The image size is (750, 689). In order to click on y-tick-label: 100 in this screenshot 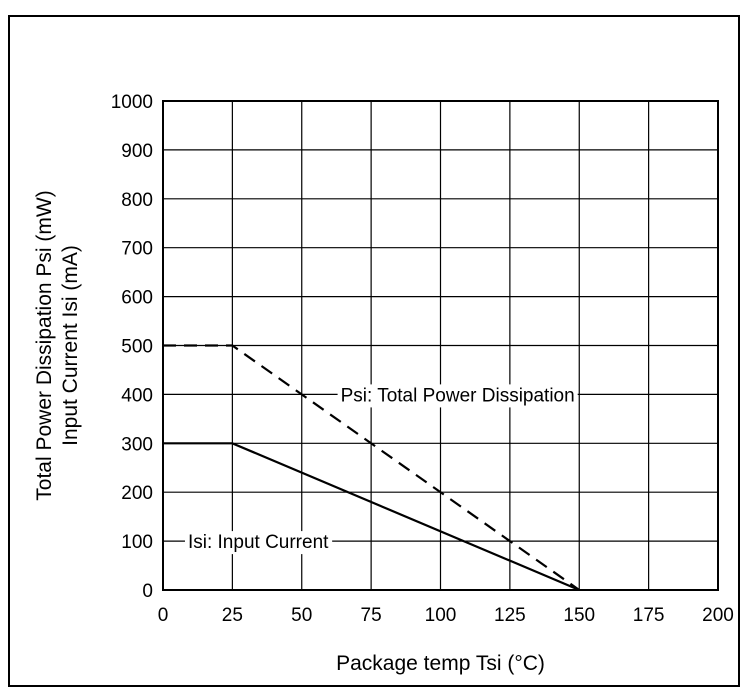, I will do `click(137, 542)`.